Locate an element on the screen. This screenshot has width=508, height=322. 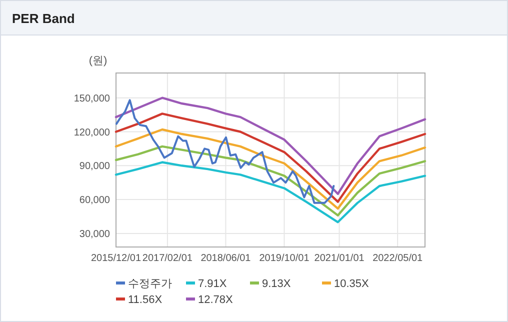
x-tick-label: 2021/01/01 is located at coordinates (339, 258).